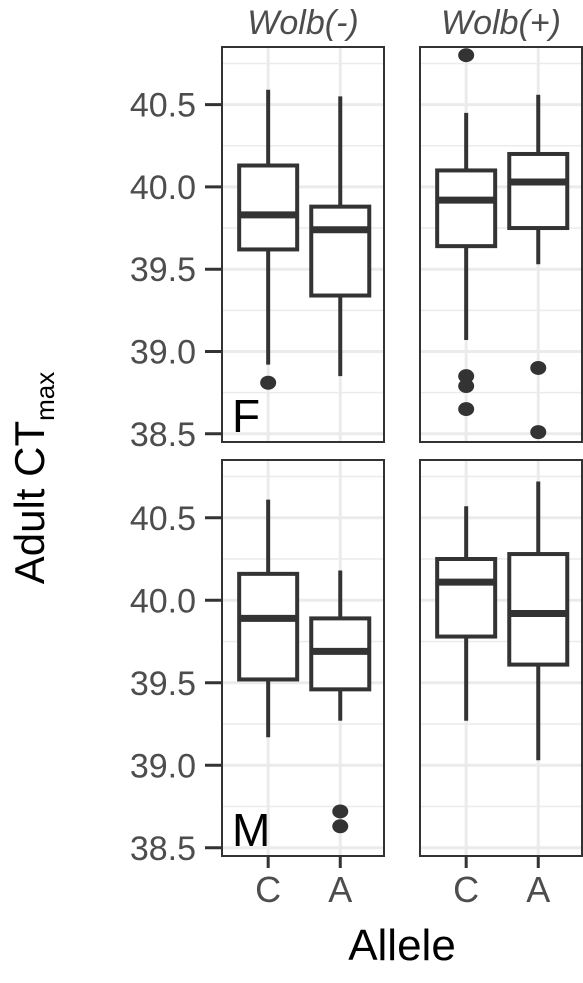  What do you see at coordinates (45, 396) in the screenshot?
I see `y-axis-title-subscript: max` at bounding box center [45, 396].